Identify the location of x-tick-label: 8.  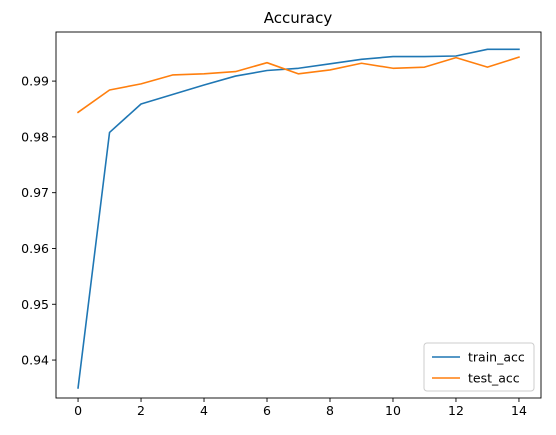
(330, 410).